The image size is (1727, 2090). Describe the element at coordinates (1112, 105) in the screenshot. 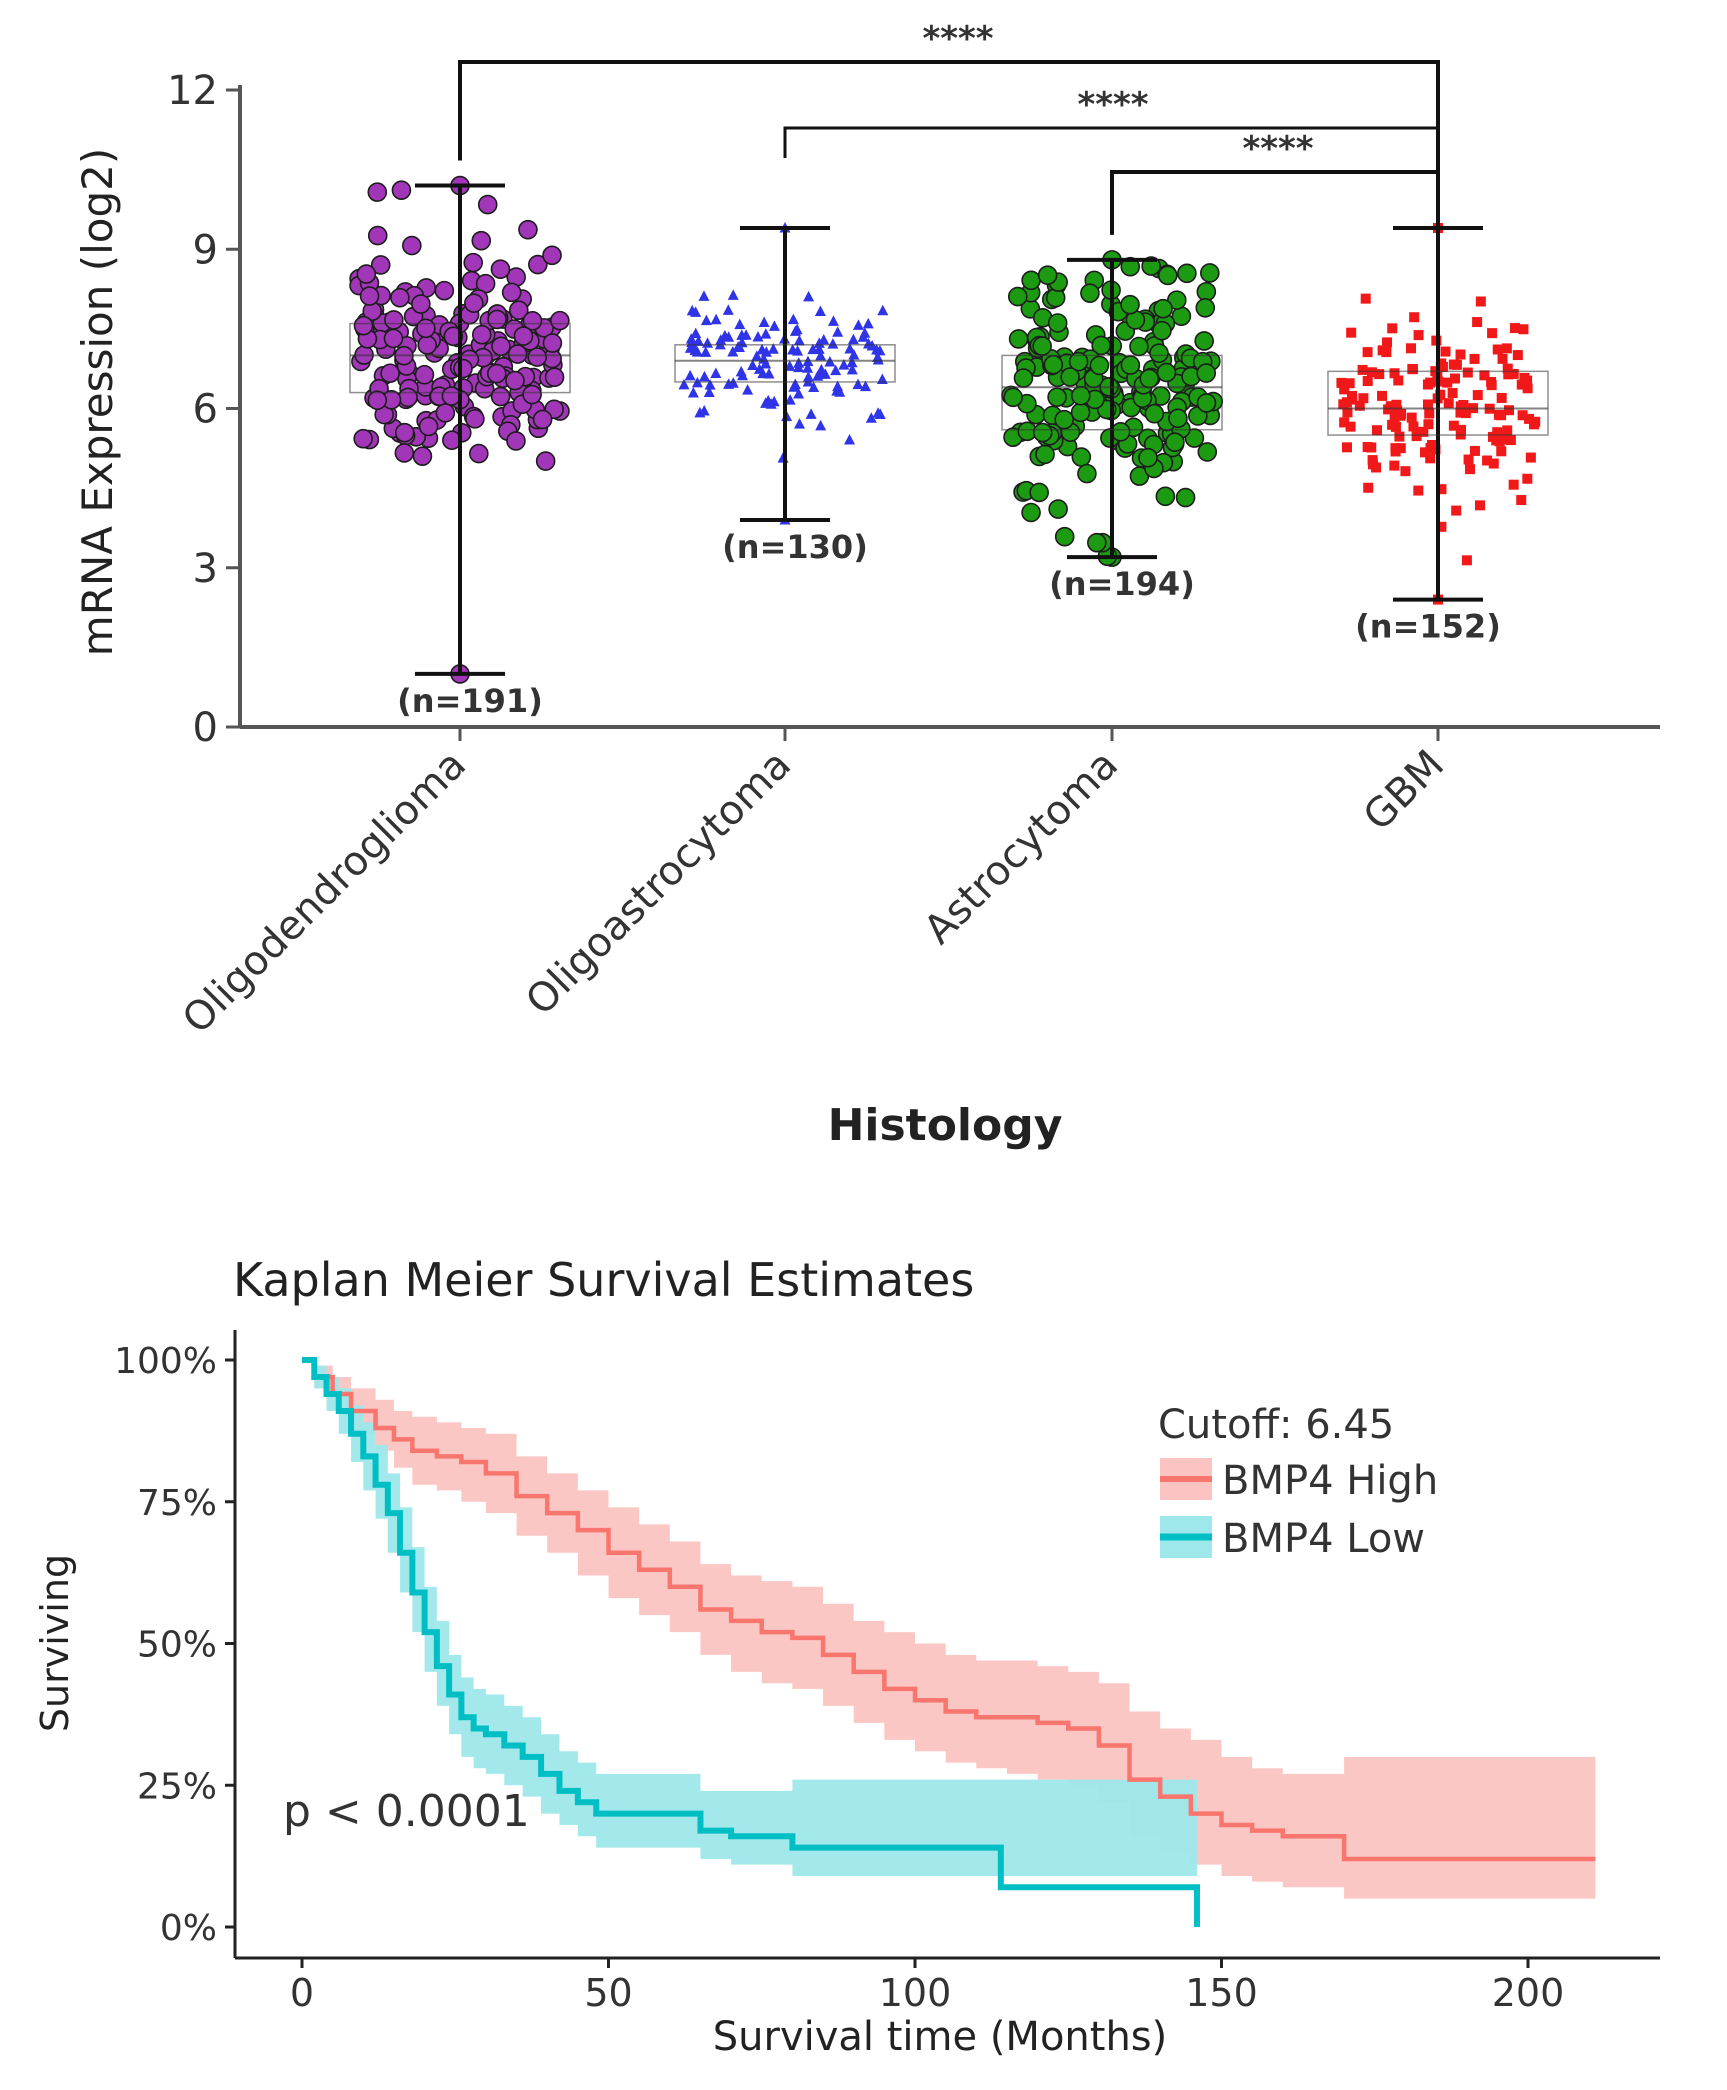

I see `significance-label-1: ****` at that location.